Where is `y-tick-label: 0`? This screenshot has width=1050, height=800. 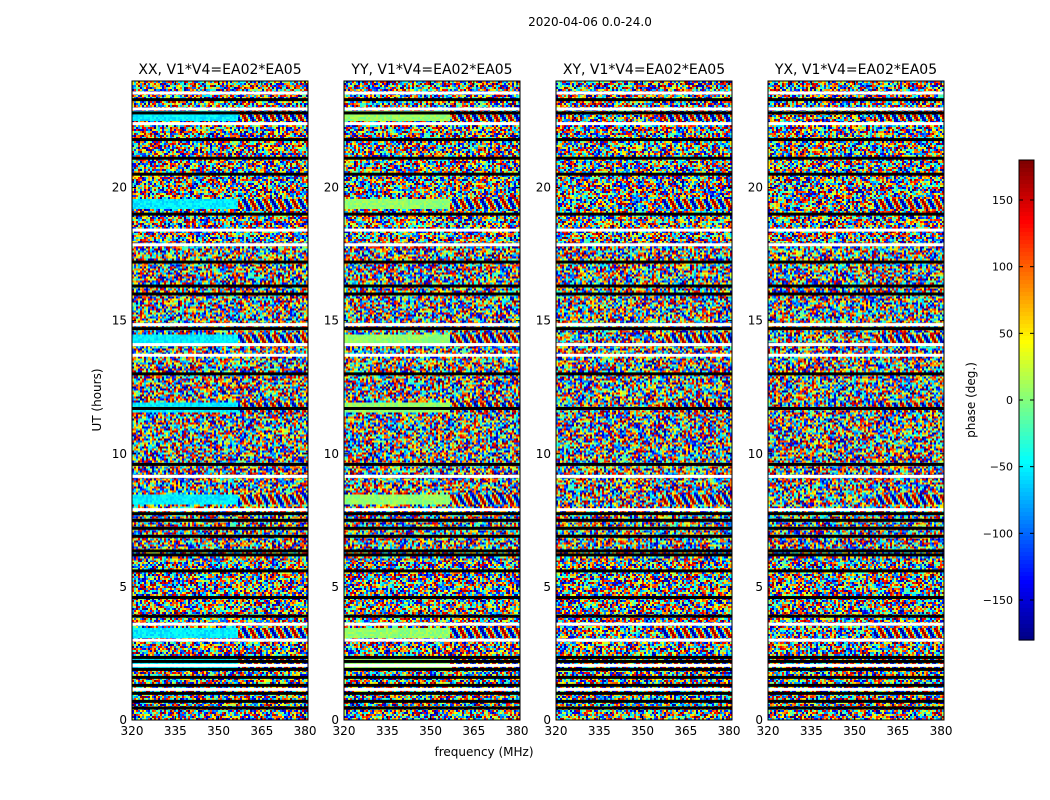 y-tick-label: 0 is located at coordinates (547, 720).